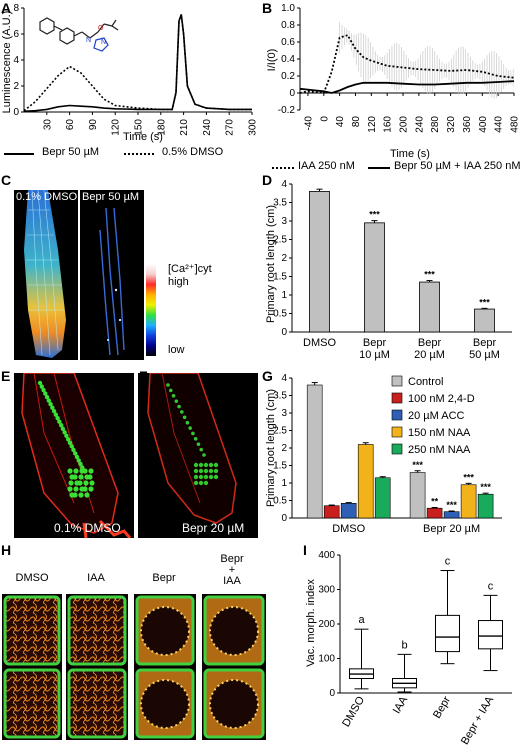 The image size is (520, 745). Describe the element at coordinates (410, 154) in the screenshot. I see `panel-b-x-axis-label: Time (s)` at that location.